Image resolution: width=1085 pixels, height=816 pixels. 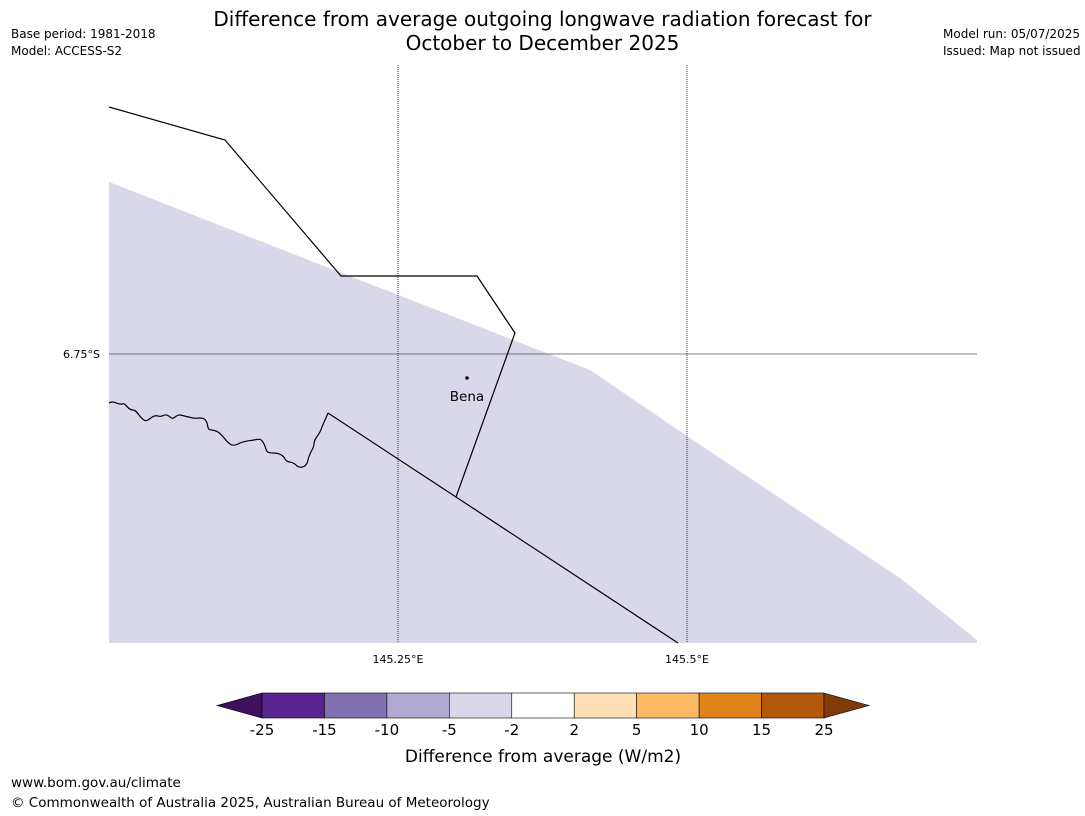 I want to click on colorbar-extend-low, so click(x=239, y=705).